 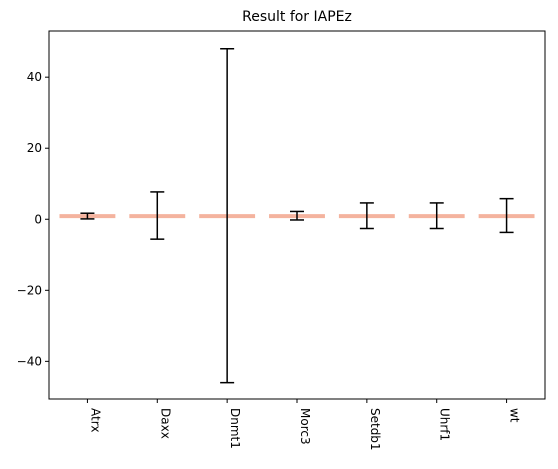 What do you see at coordinates (515, 415) in the screenshot?
I see `x-tick-label-wt: wt` at bounding box center [515, 415].